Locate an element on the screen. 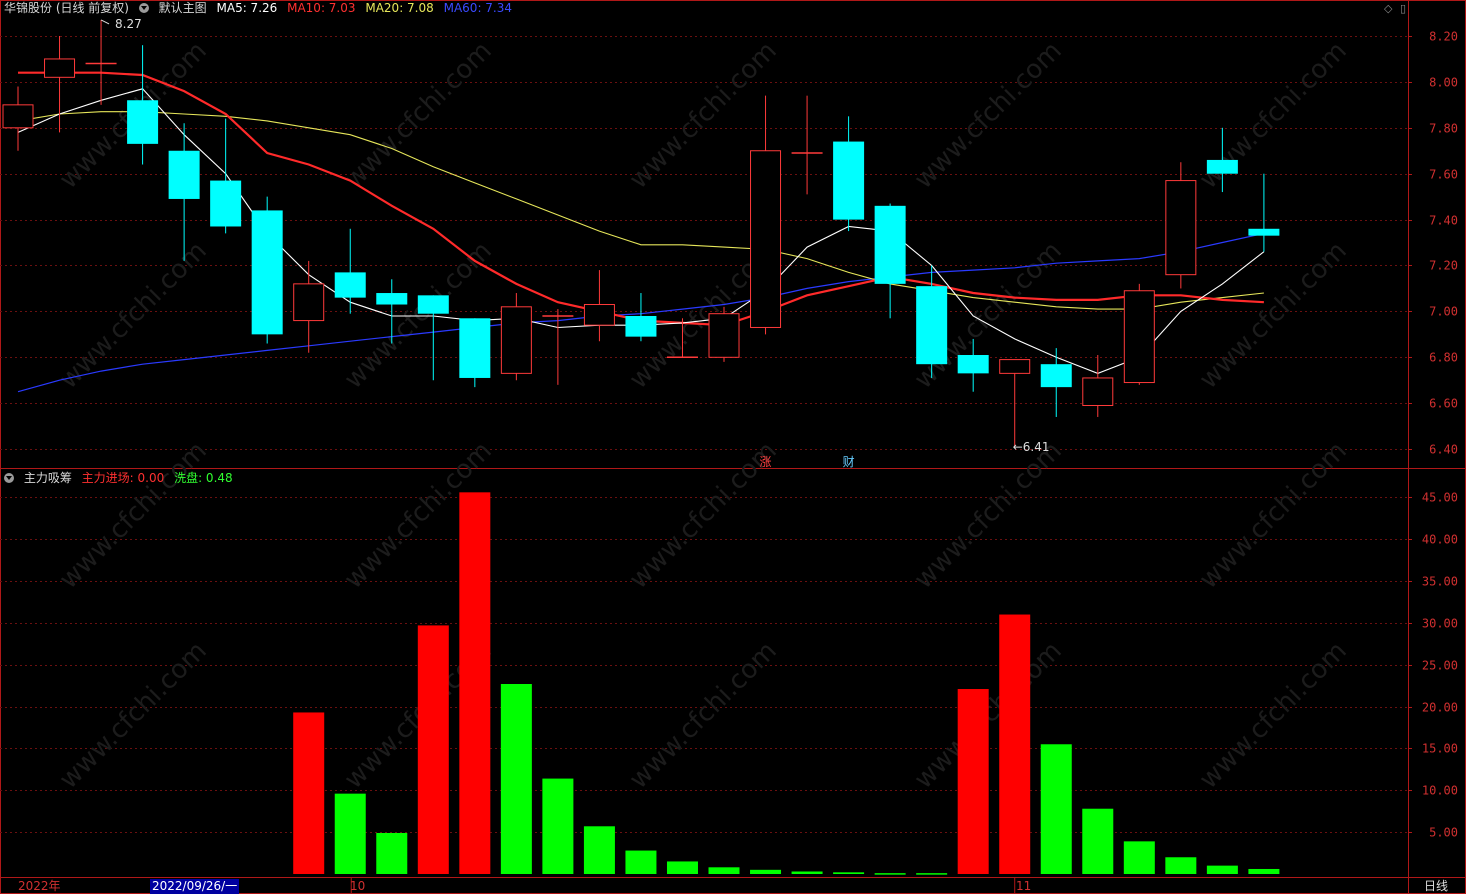 The width and height of the screenshot is (1466, 894). main-ytick-label: 7.00 is located at coordinates (1443, 312).